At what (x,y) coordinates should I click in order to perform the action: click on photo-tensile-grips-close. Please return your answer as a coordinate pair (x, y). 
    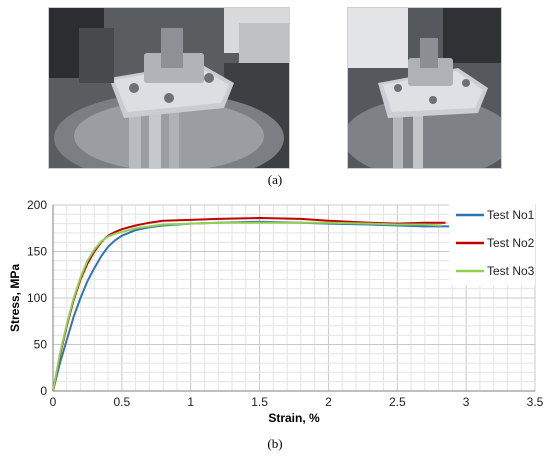
    Looking at the image, I should click on (424, 88).